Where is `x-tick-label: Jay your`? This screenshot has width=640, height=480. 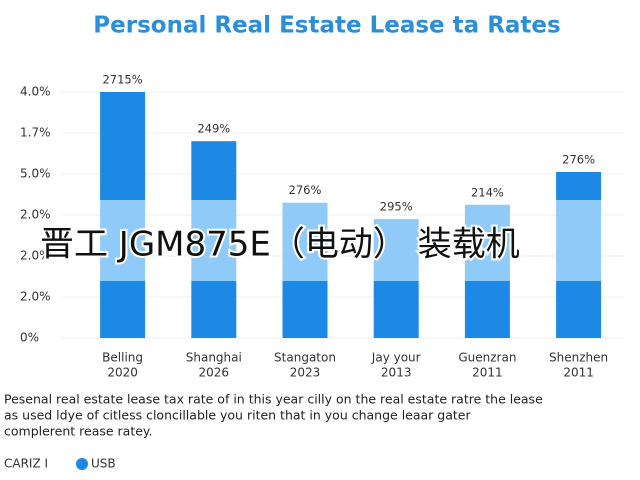 x-tick-label: Jay your is located at coordinates (396, 358).